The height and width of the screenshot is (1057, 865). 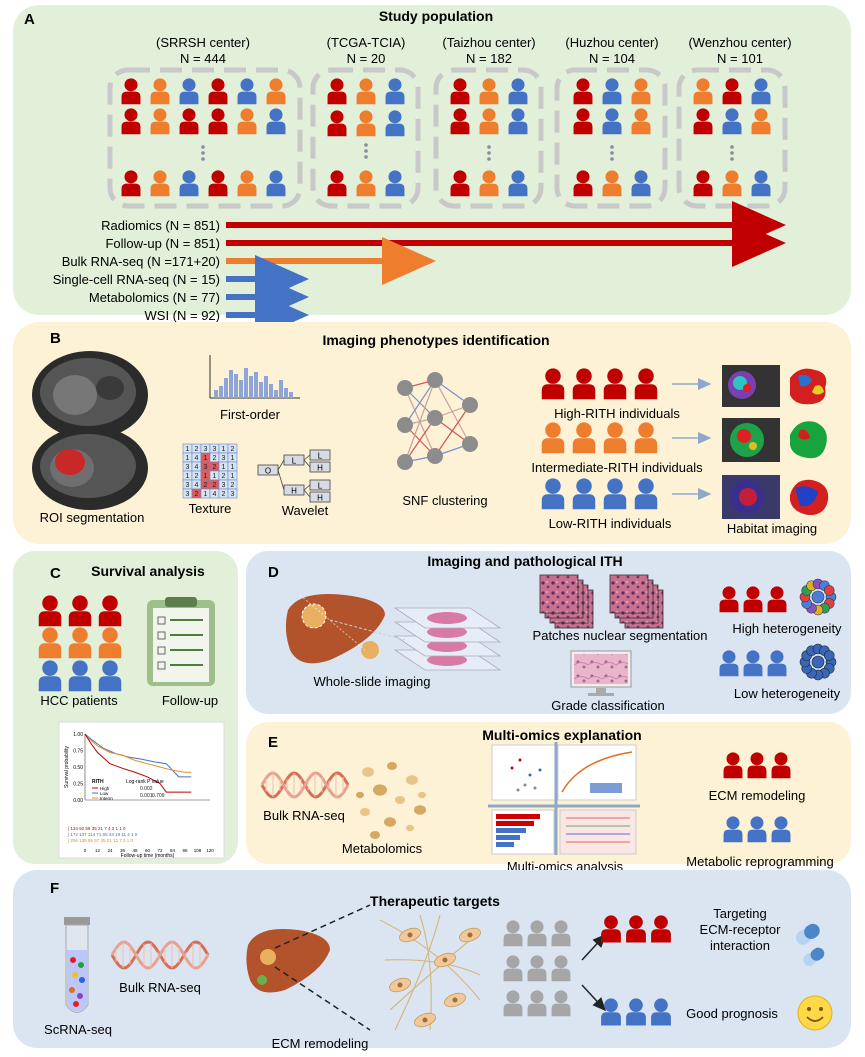 I want to click on dna-illustration, so click(x=305, y=785).